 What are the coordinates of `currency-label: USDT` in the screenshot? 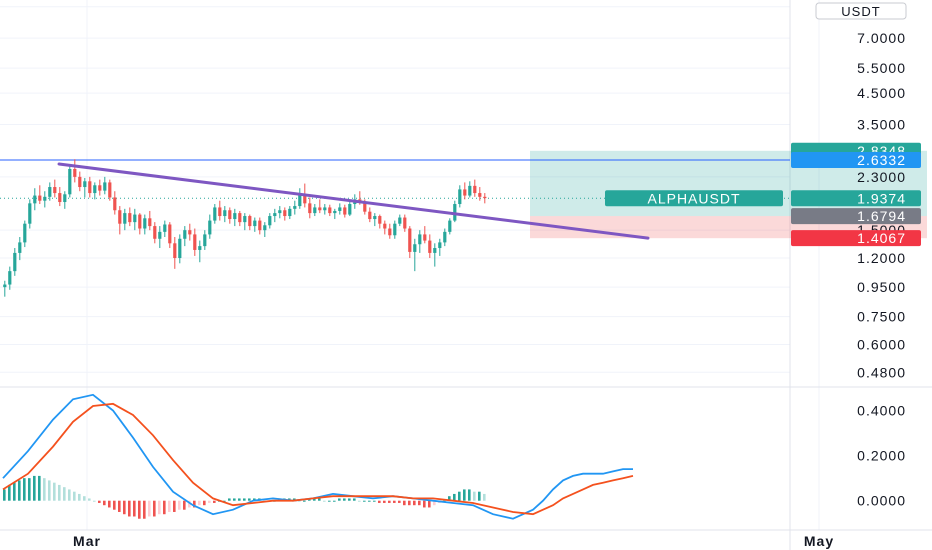 It's located at (861, 11).